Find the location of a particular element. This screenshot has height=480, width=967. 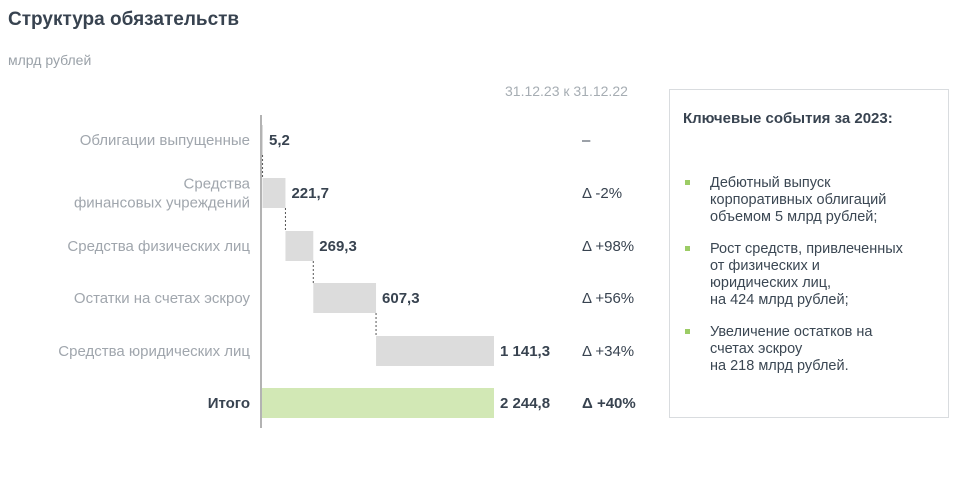

delta-label: Δ +34% is located at coordinates (608, 351).